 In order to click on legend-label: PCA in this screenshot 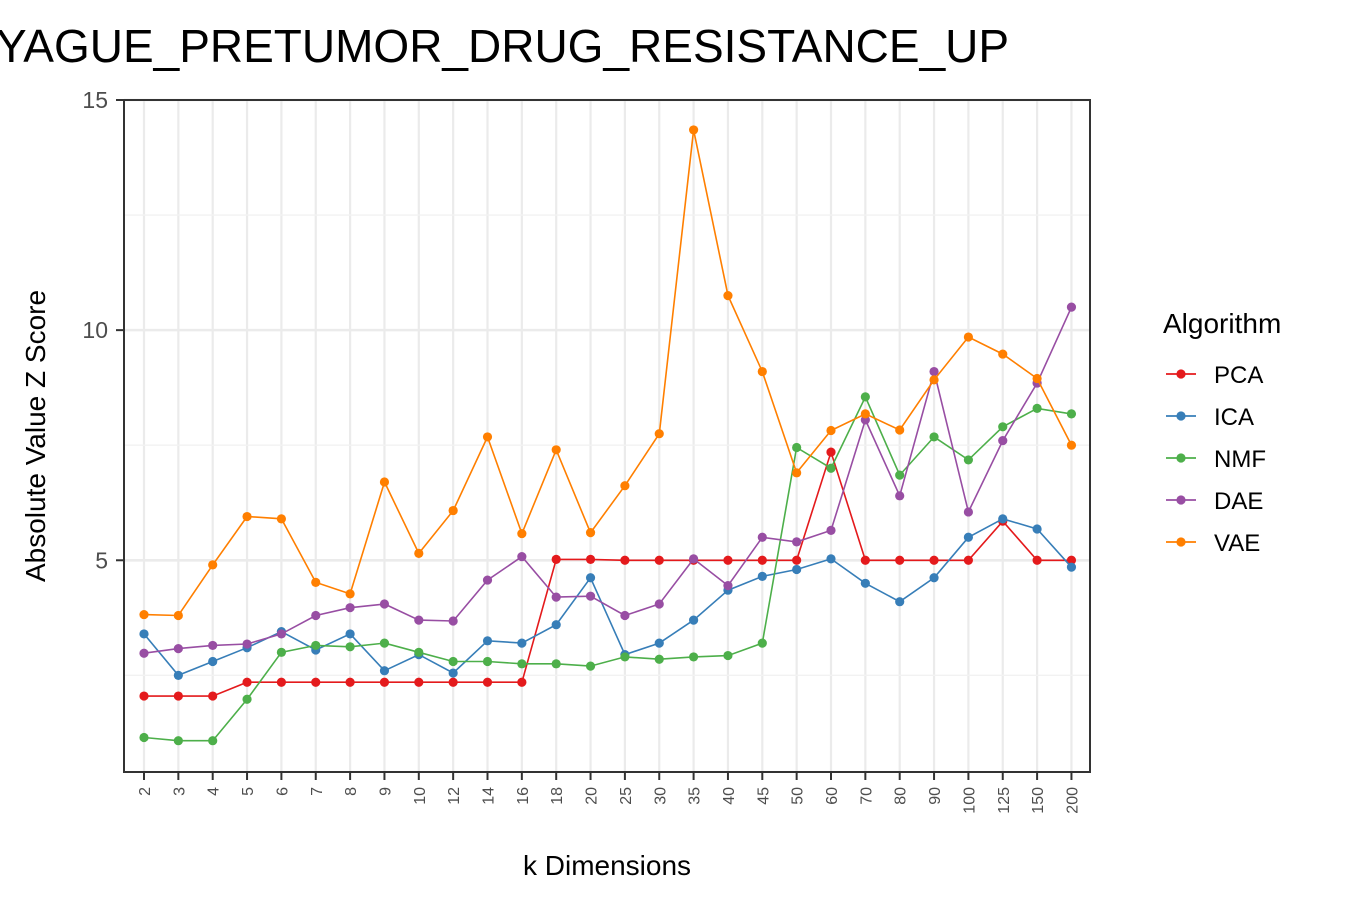, I will do `click(1238, 375)`.